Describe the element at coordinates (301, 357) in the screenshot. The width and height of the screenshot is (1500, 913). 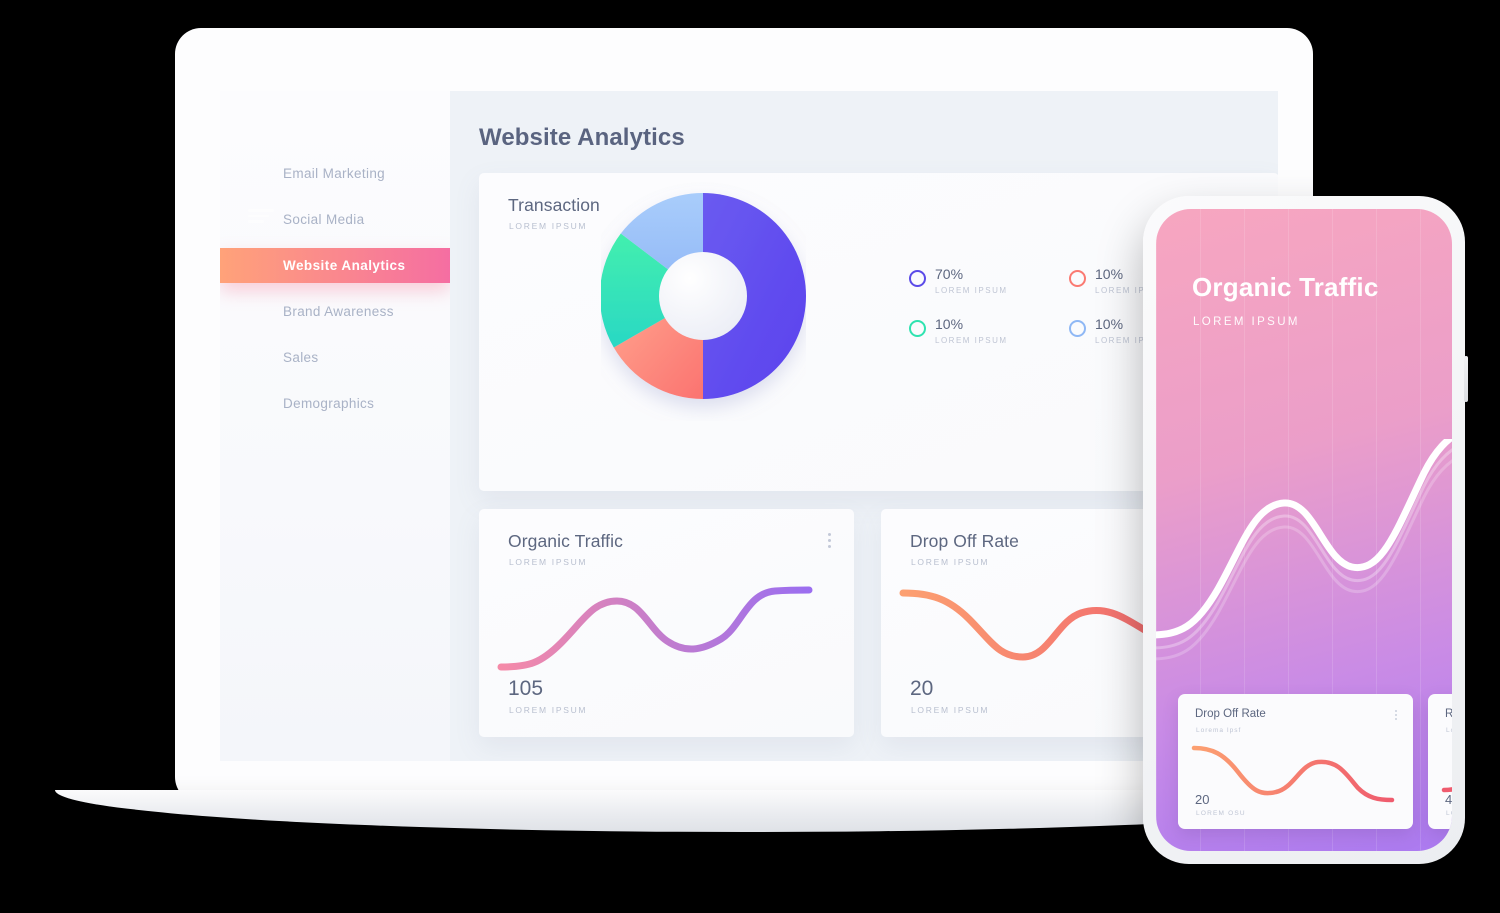
I see `sidebar-item-sales: Sales` at that location.